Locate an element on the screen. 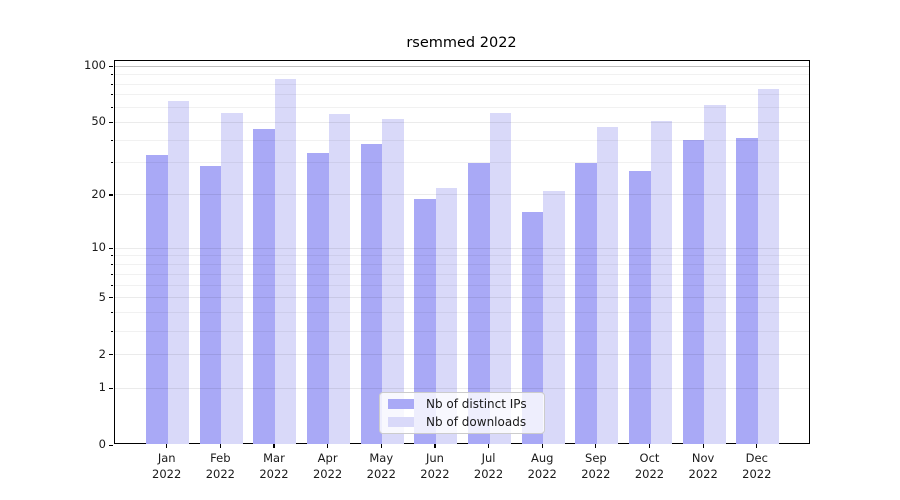  bar-nov-downloads is located at coordinates (715, 274).